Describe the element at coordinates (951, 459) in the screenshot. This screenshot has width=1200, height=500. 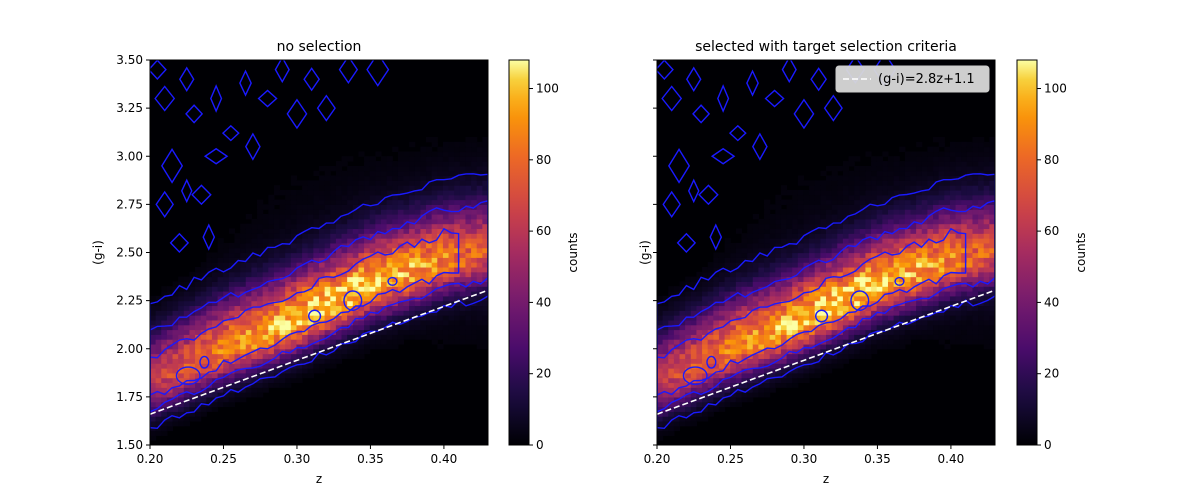
I see `x-tick-label: 0.40` at that location.